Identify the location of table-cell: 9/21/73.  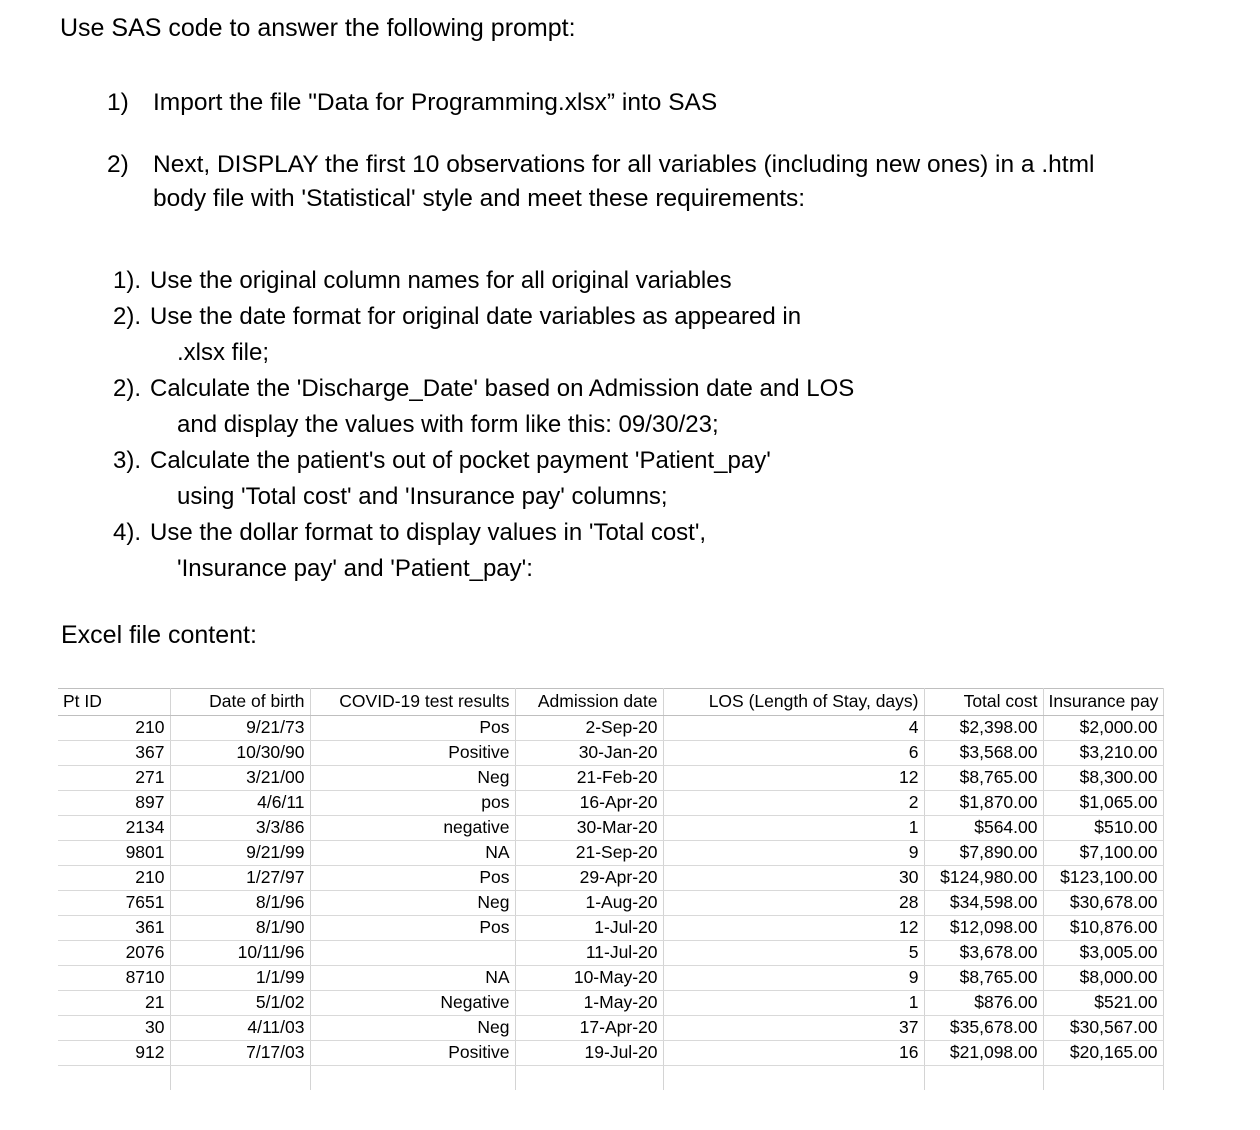
(240, 728).